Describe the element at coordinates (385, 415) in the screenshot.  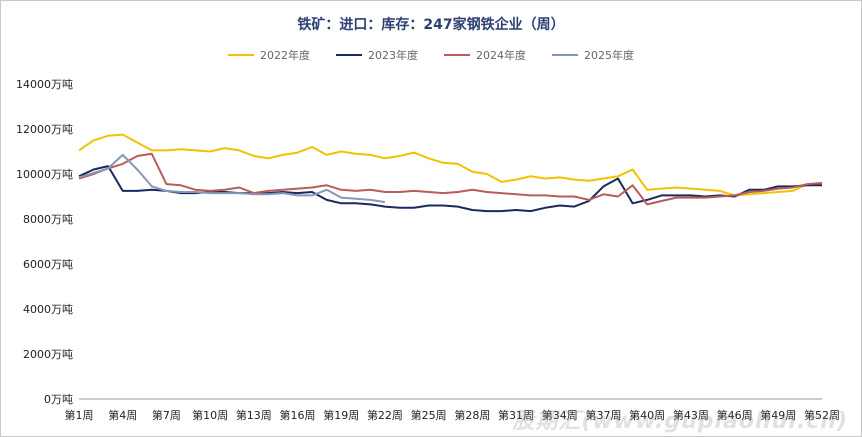
I see `x-tick-label: 第22周` at that location.